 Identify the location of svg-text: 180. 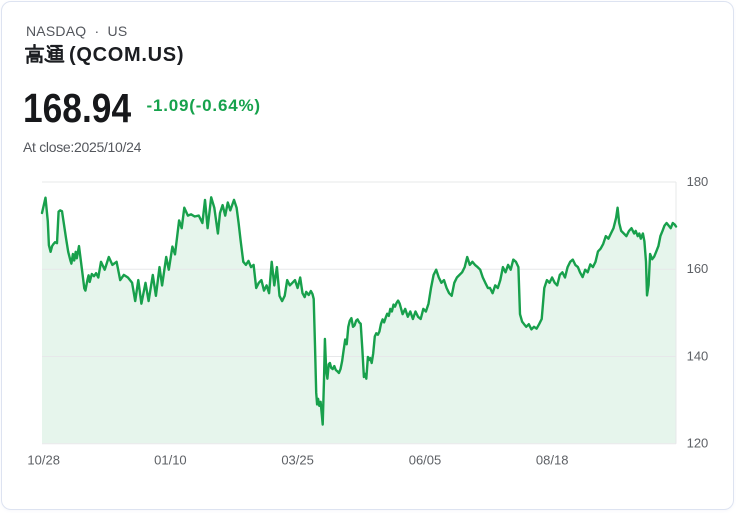
(698, 181).